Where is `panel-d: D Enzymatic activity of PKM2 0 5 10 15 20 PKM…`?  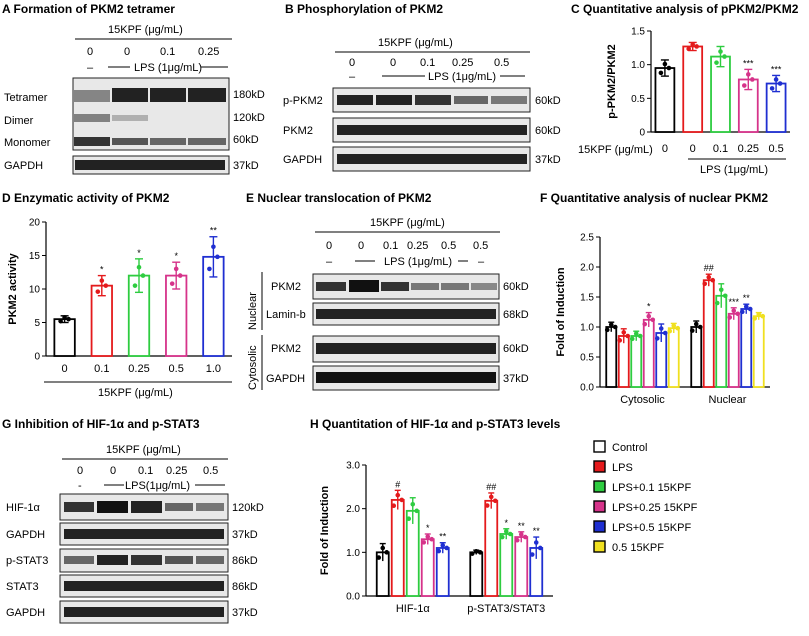 panel-d: D Enzymatic activity of PKM2 0 5 10 15 20 PKM… is located at coordinates (117, 295).